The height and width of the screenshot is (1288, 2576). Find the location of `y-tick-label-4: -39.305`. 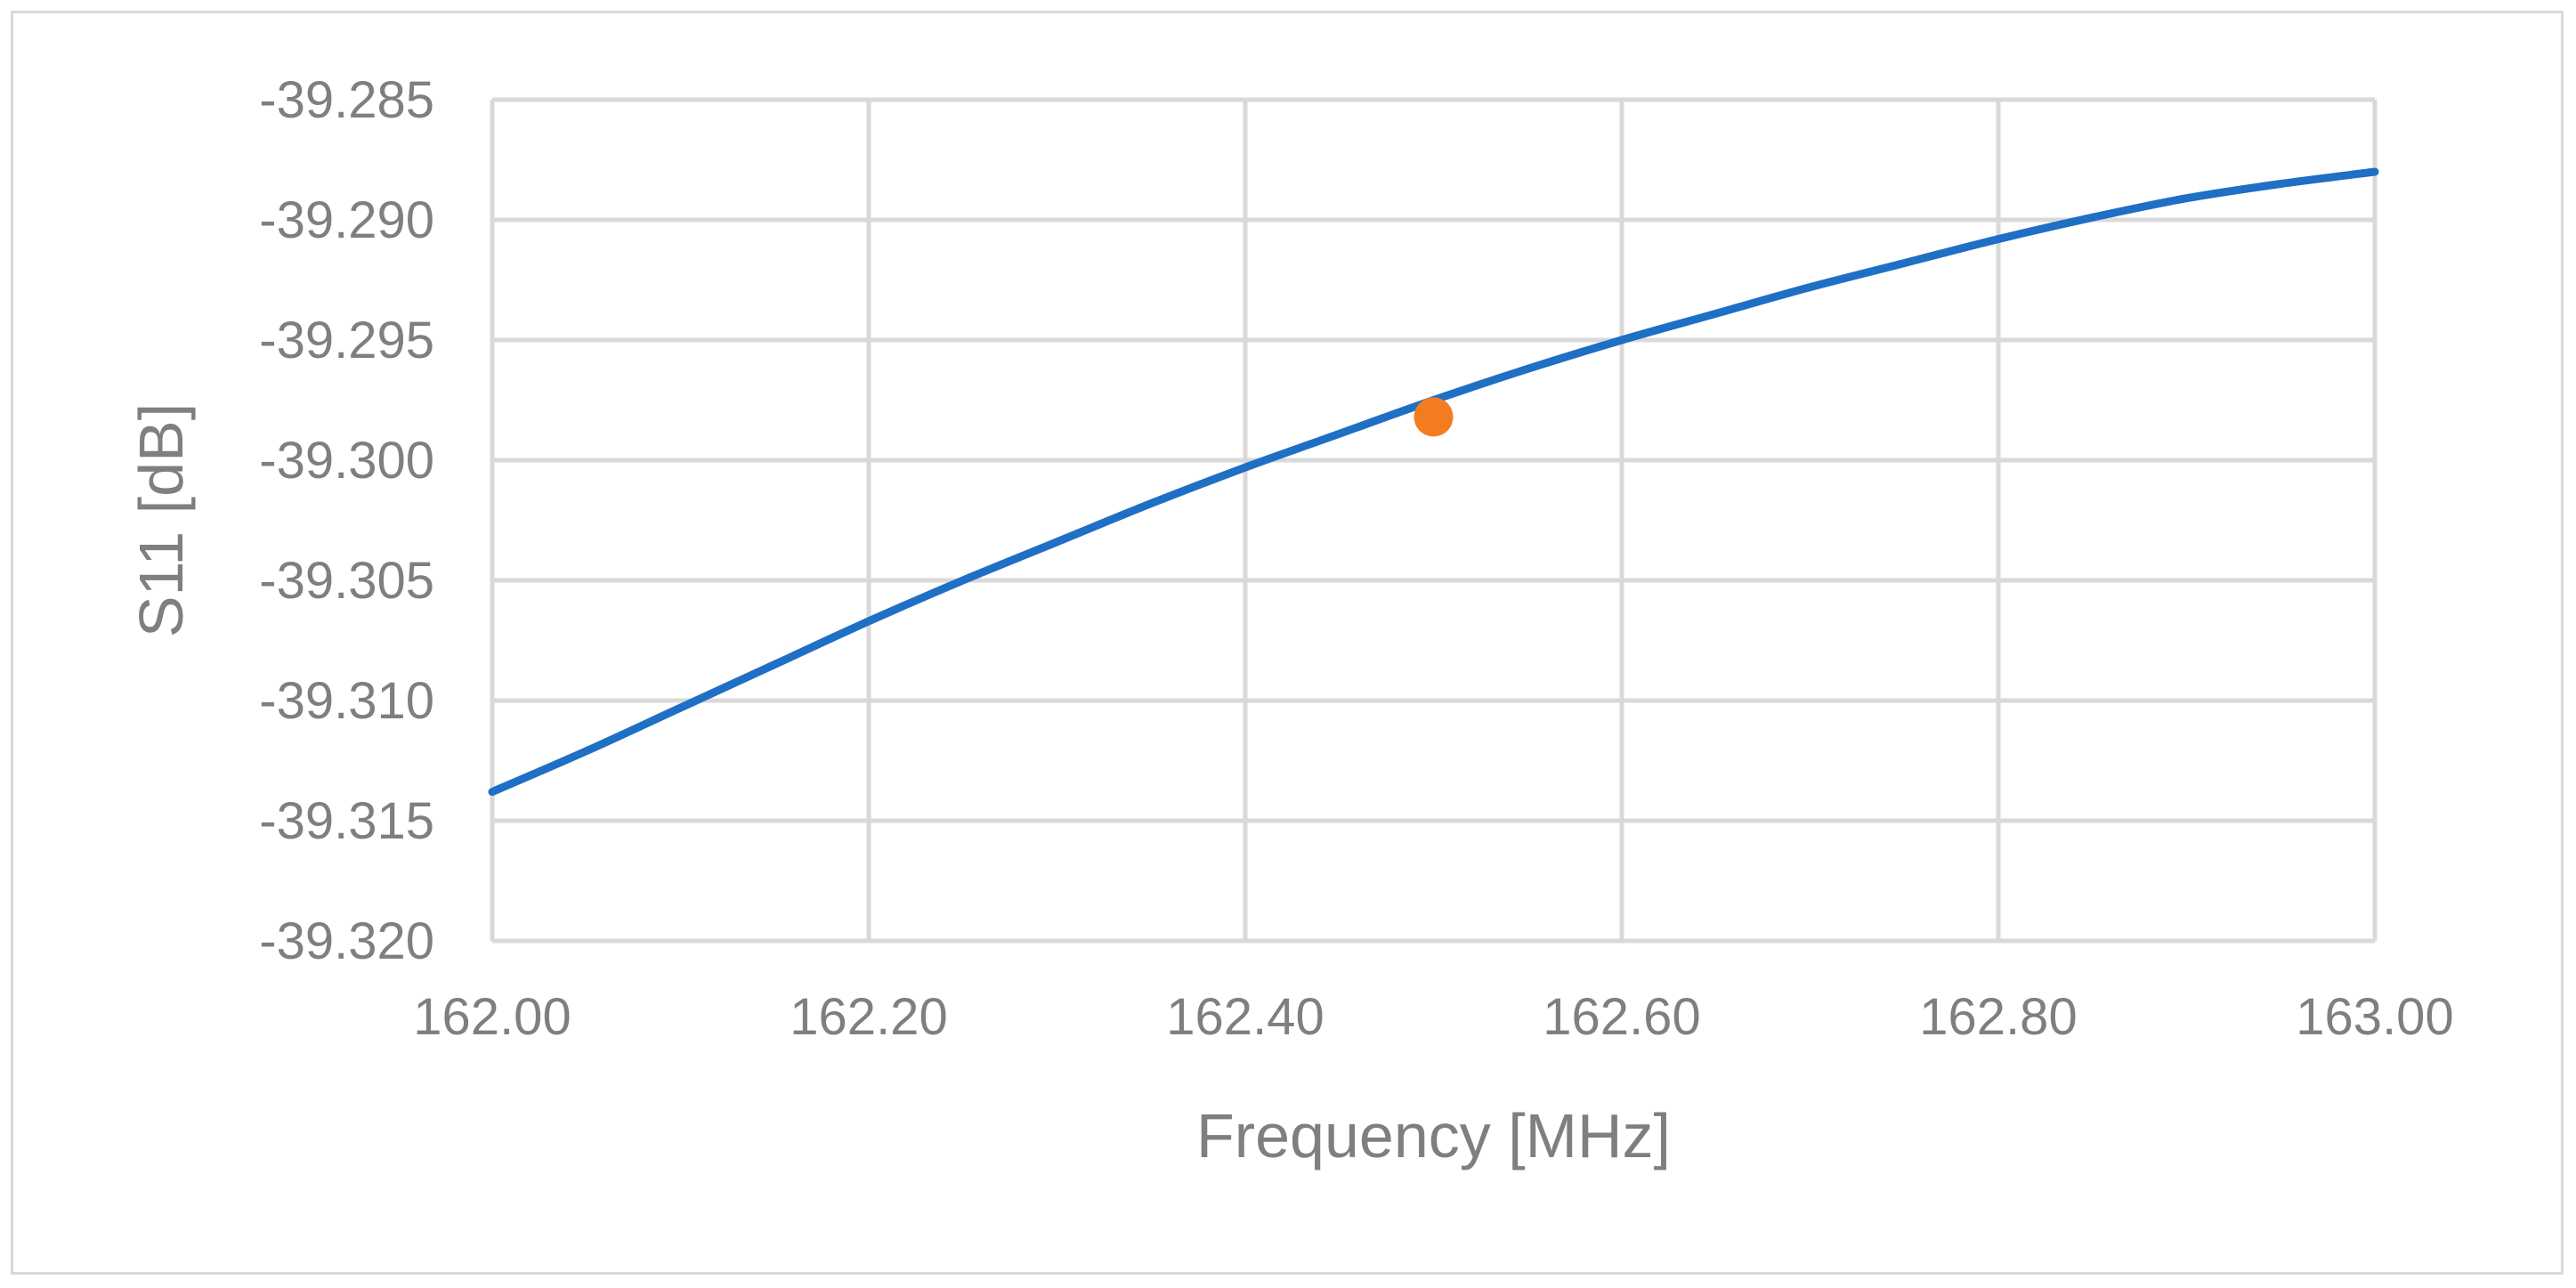

y-tick-label-4: -39.305 is located at coordinates (346, 581).